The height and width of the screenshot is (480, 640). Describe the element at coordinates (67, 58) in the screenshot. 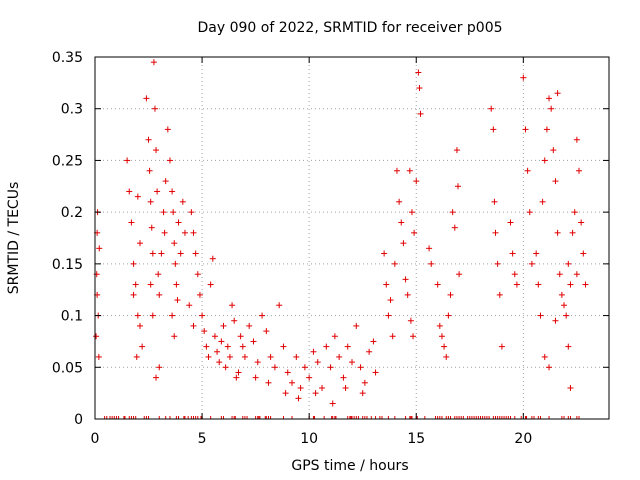

I see `y-tick-label: 0.35` at that location.